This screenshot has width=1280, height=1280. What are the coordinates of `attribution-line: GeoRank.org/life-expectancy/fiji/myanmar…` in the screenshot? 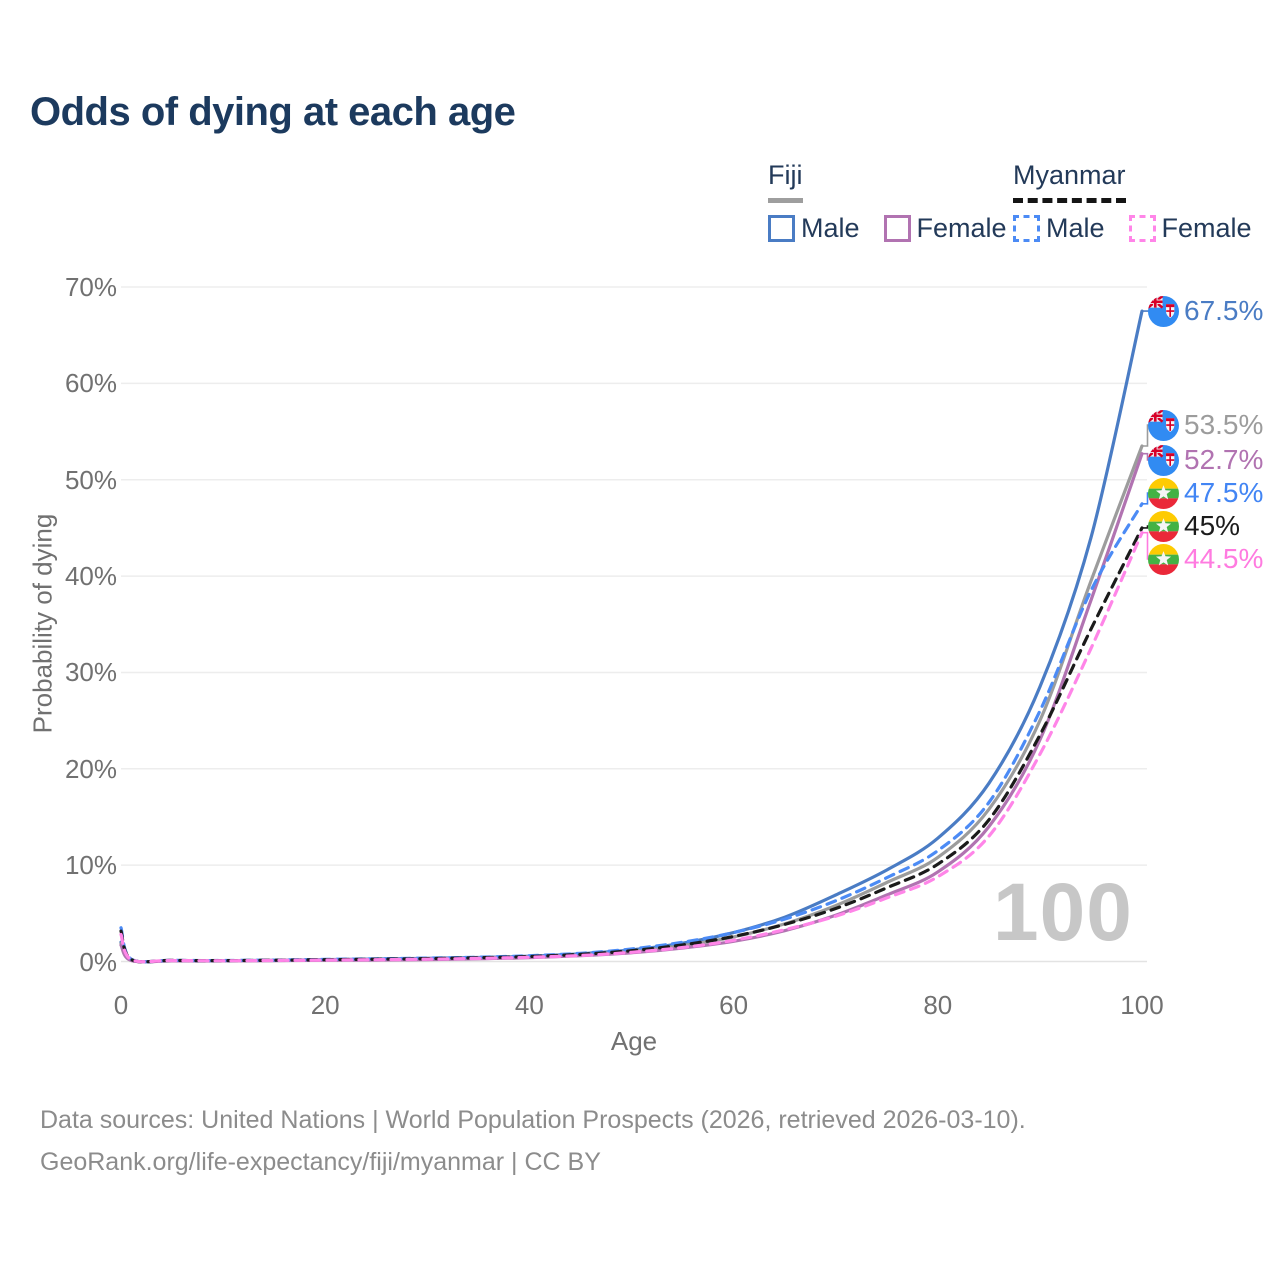 It's located at (320, 1162).